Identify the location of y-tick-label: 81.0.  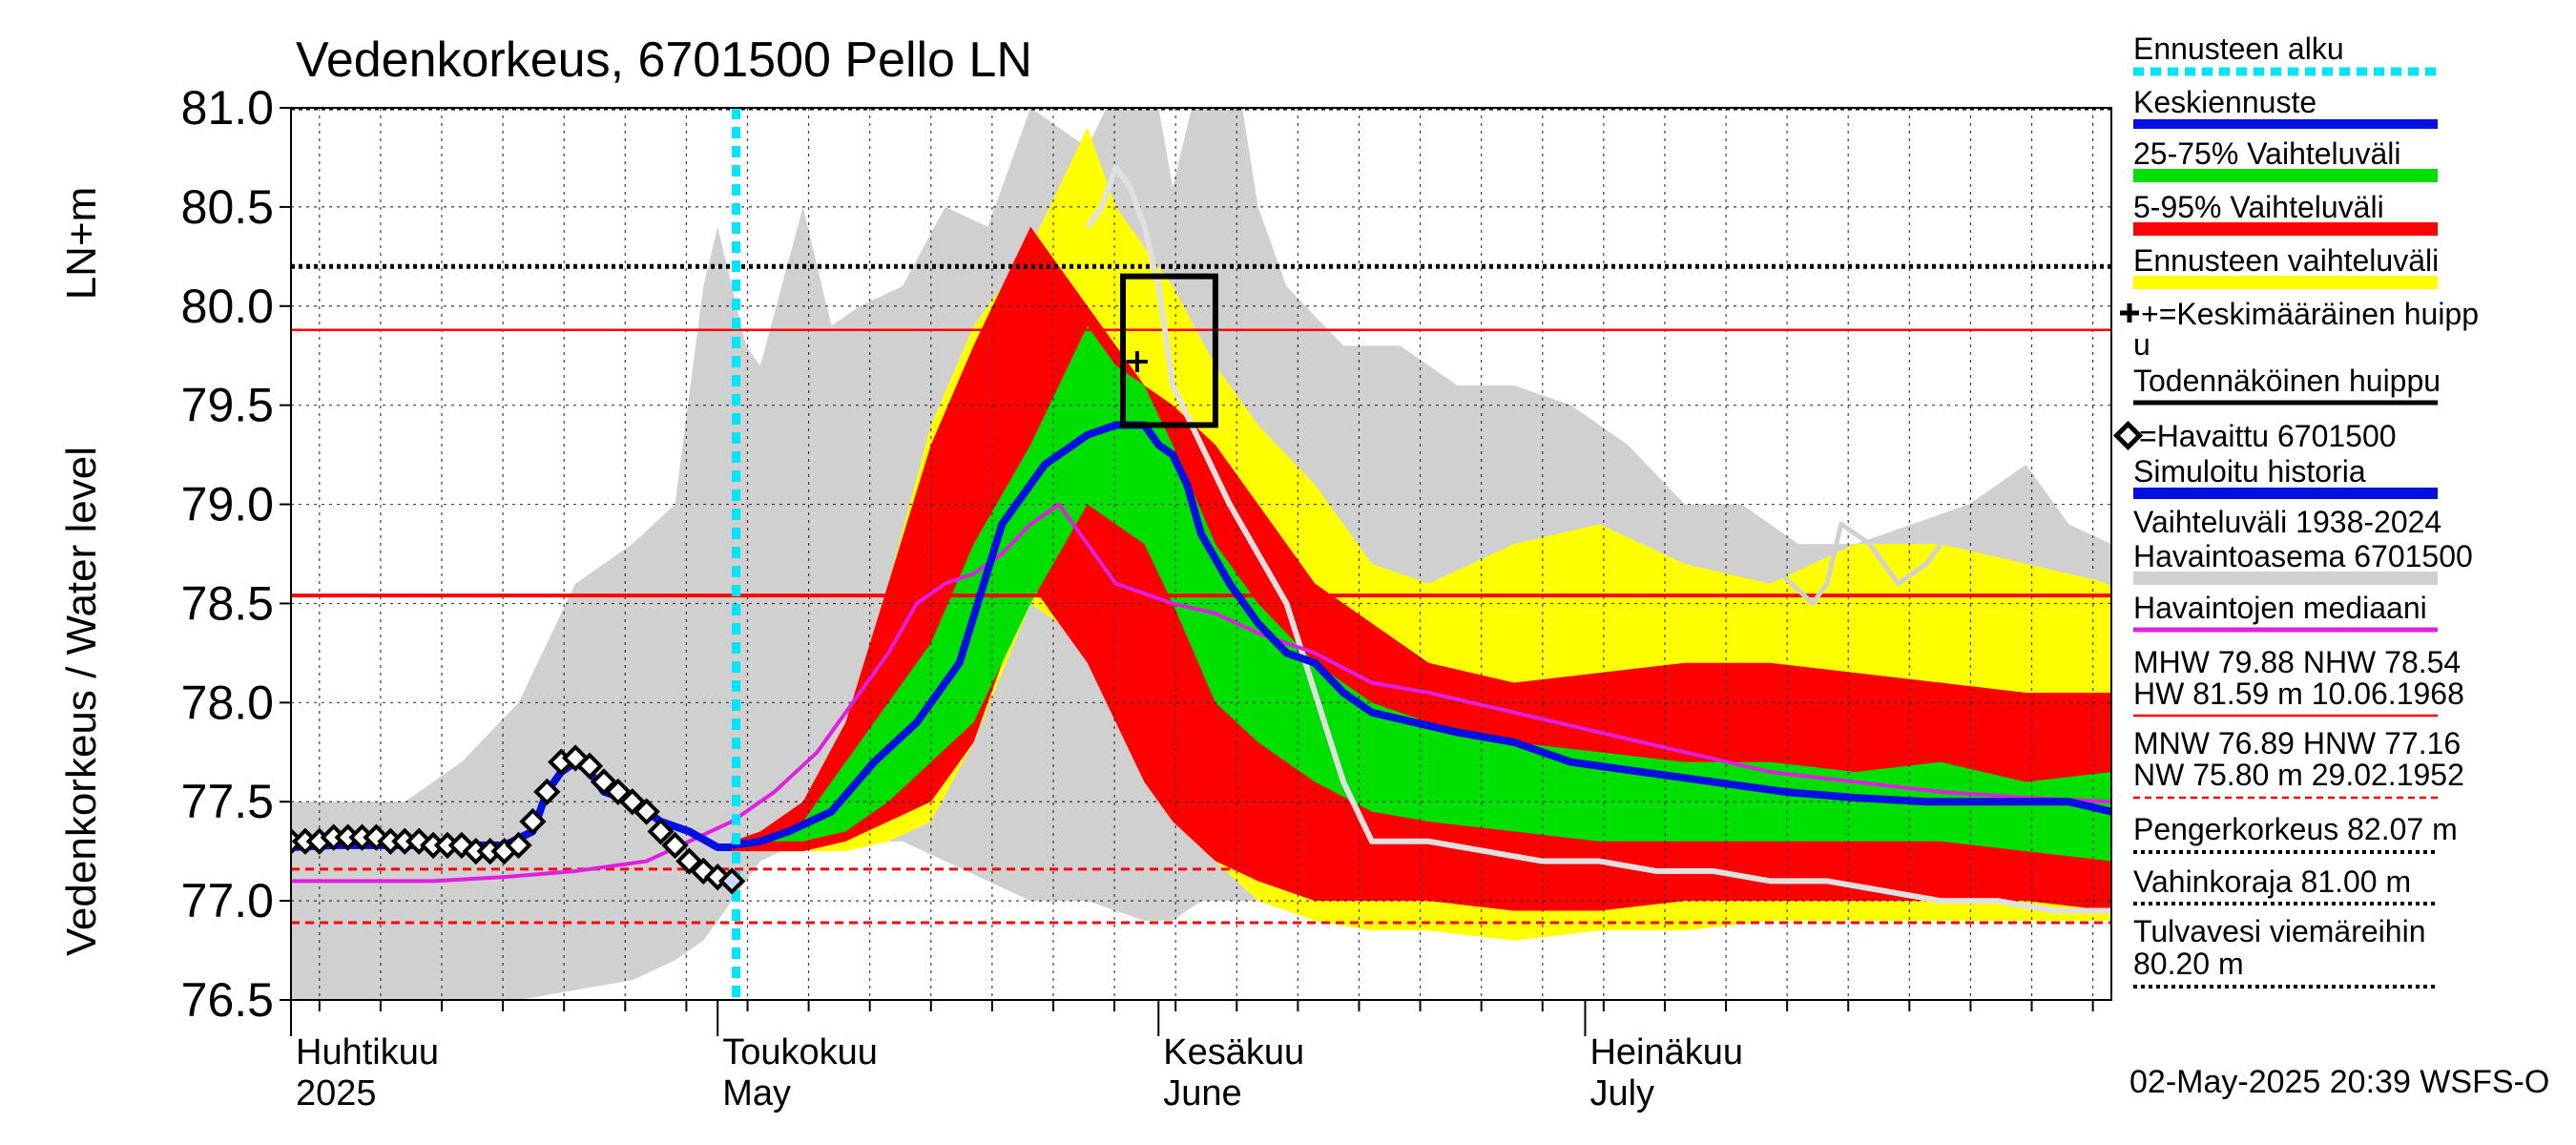
(227, 108).